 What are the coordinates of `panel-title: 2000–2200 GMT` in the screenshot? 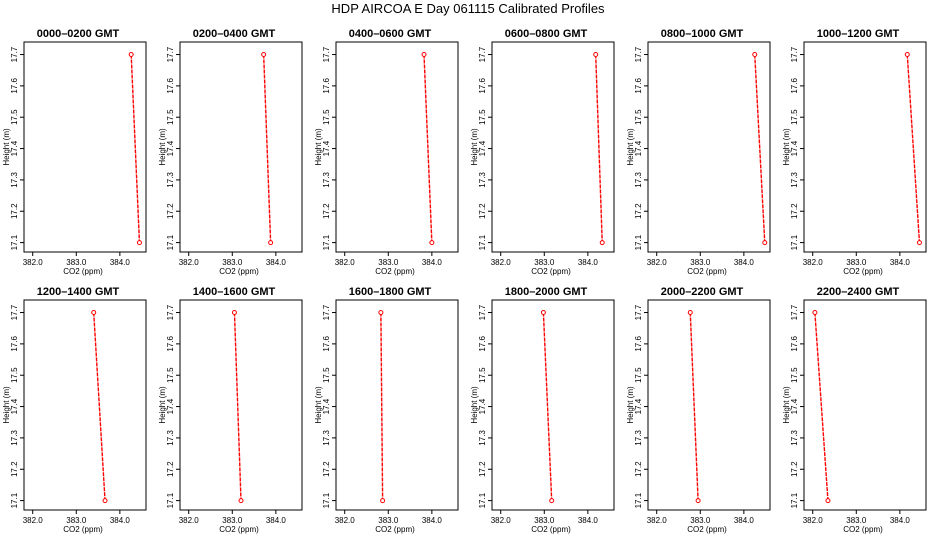 It's located at (702, 292).